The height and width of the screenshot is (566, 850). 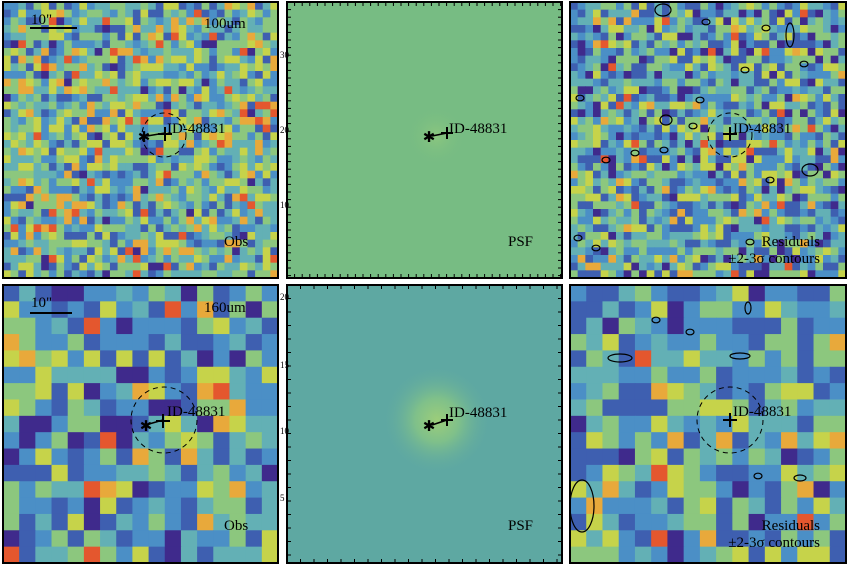 What do you see at coordinates (164, 420) in the screenshot?
I see `aperture-circle` at bounding box center [164, 420].